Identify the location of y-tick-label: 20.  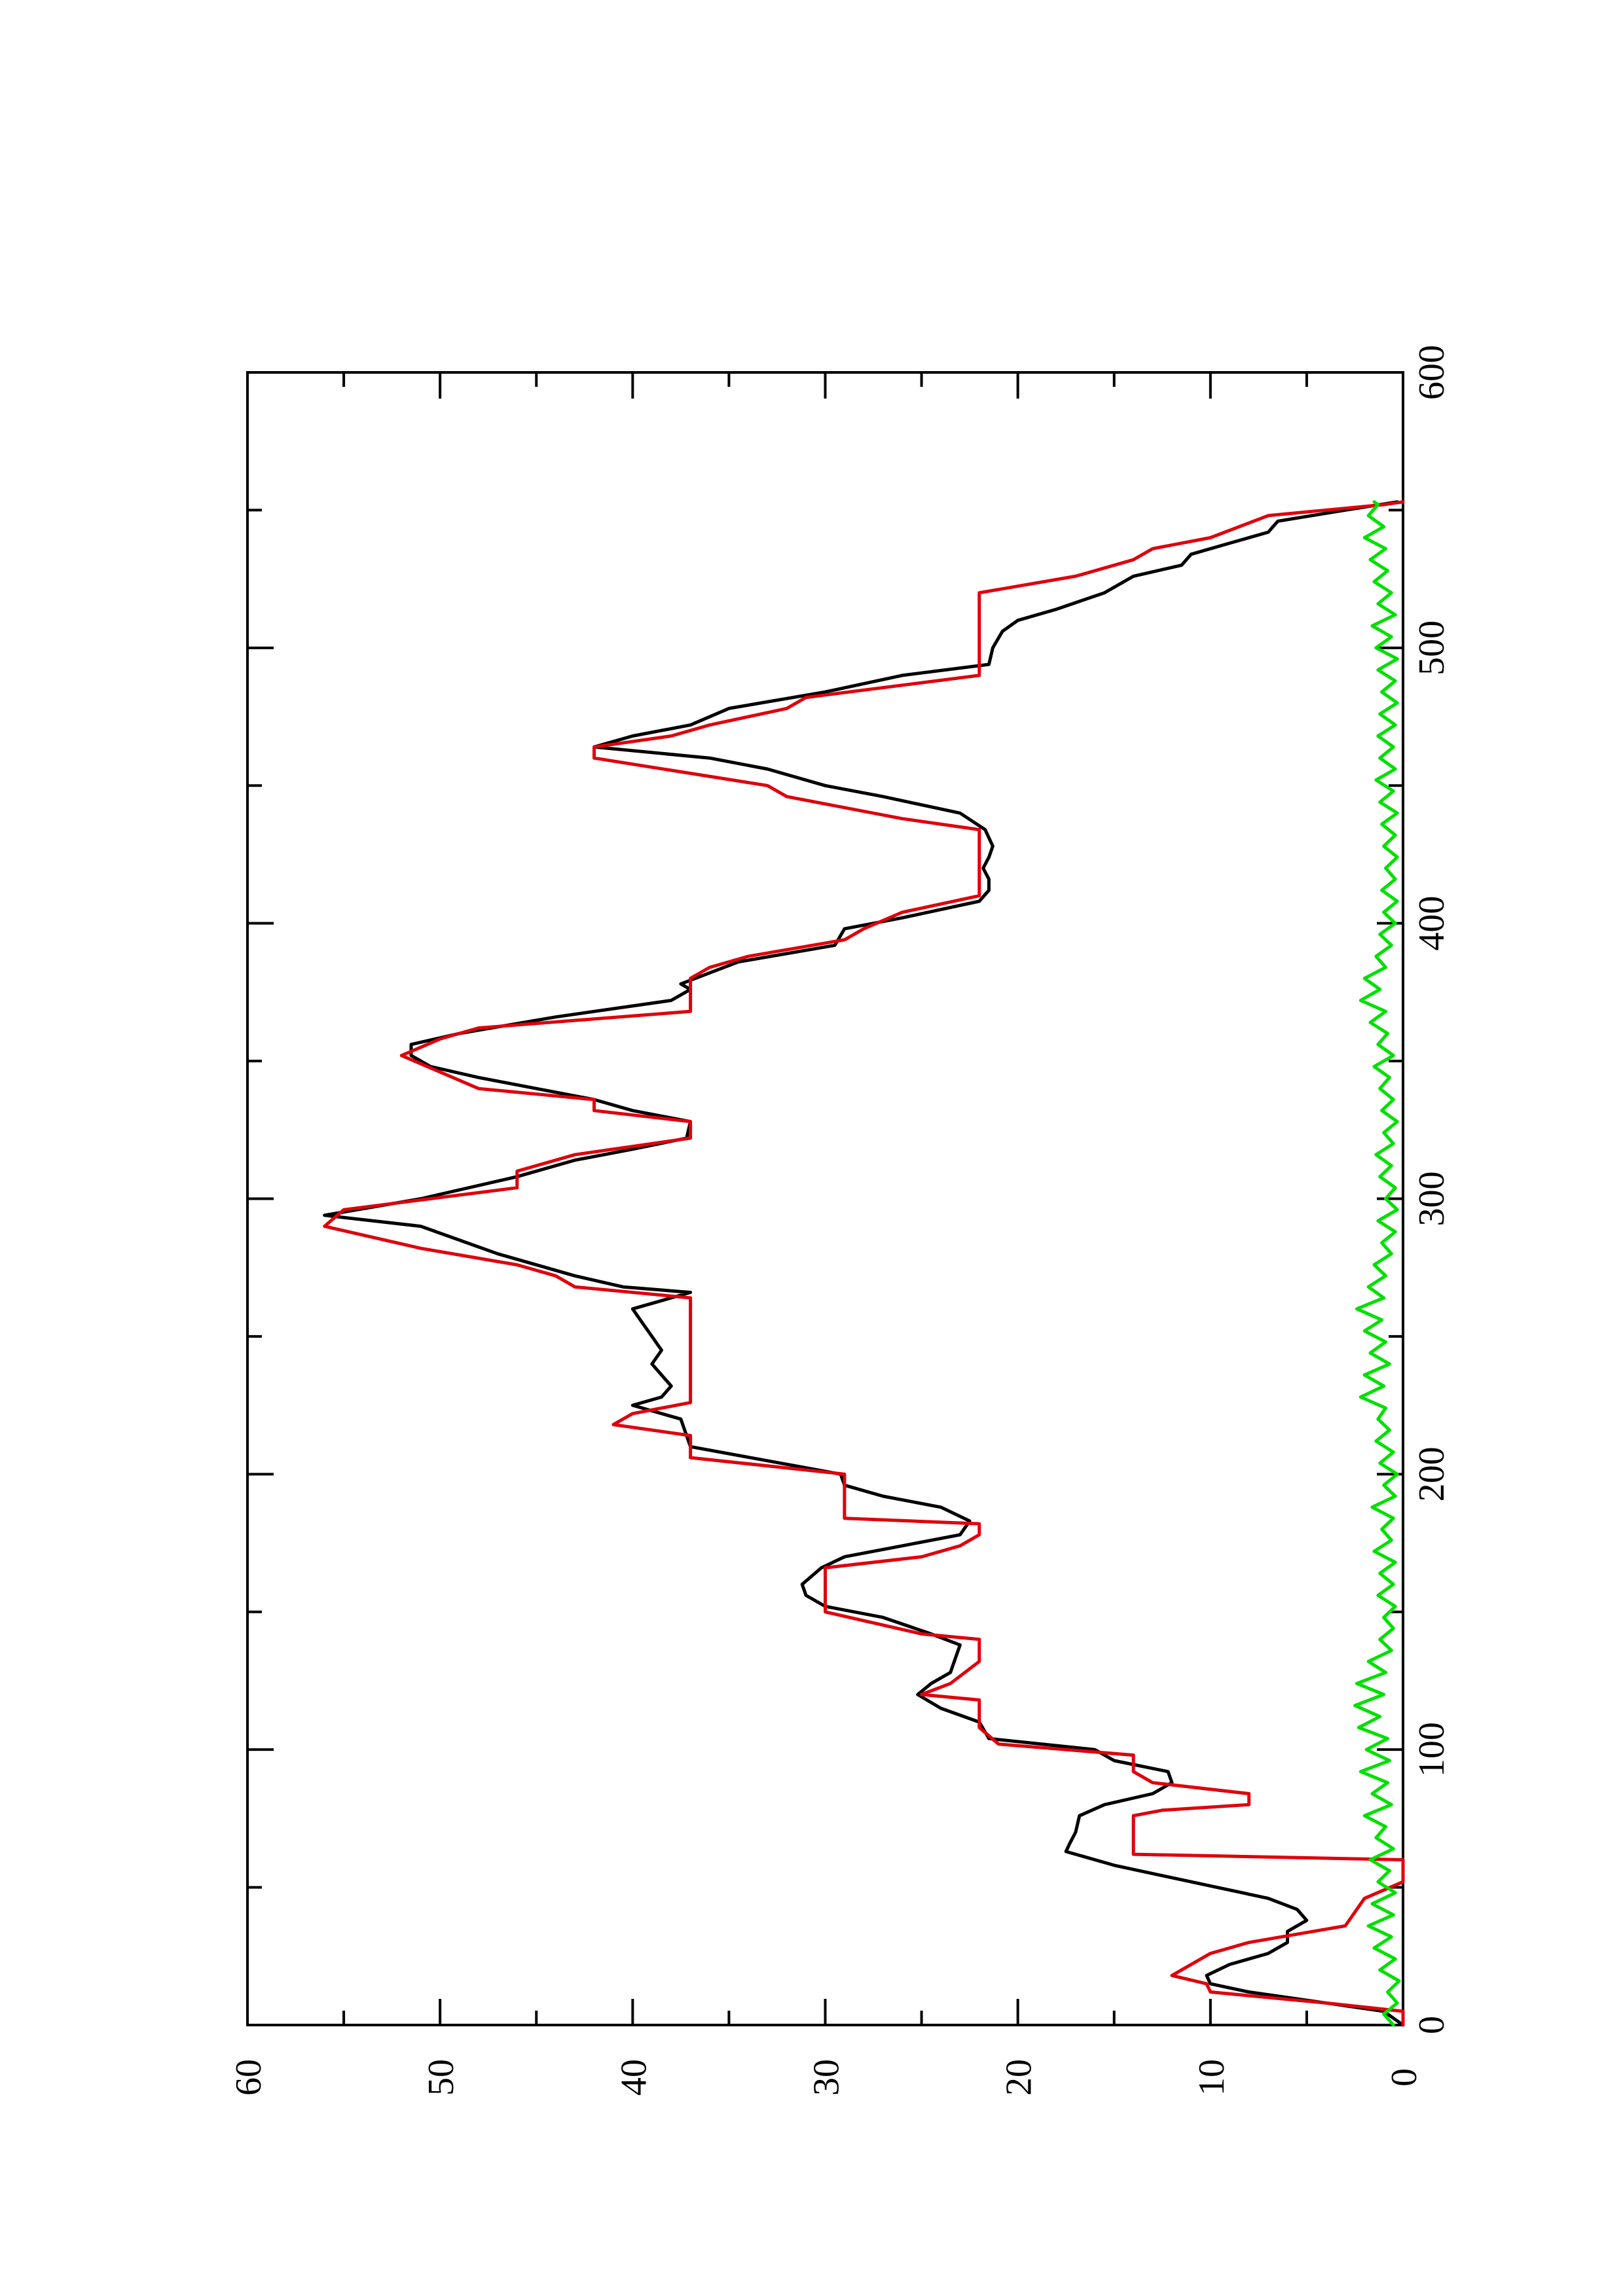
(1019, 2077).